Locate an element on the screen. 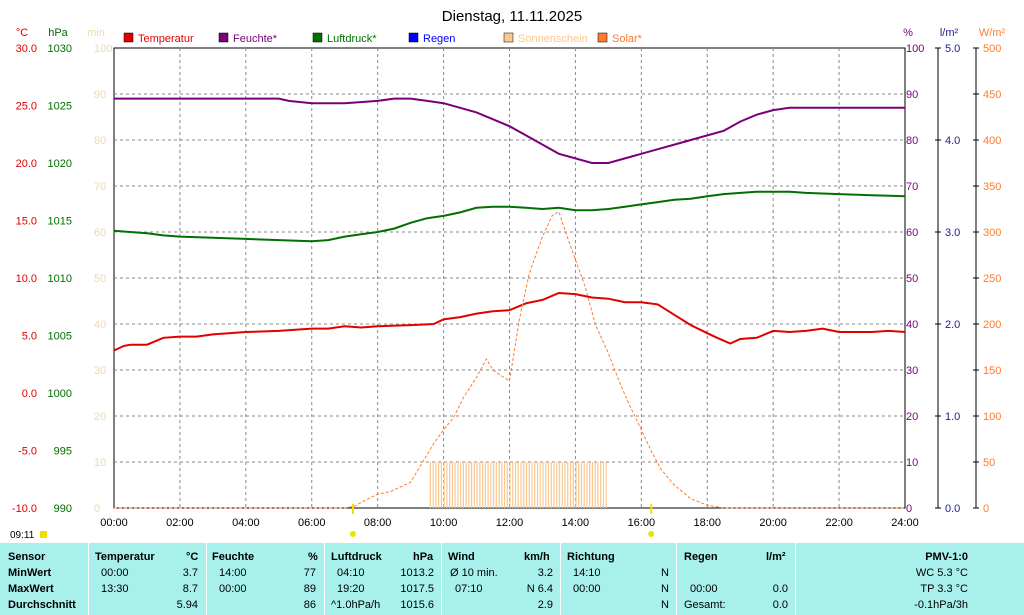 The width and height of the screenshot is (1024, 615). x-tick-label: 20:00 is located at coordinates (773, 523).